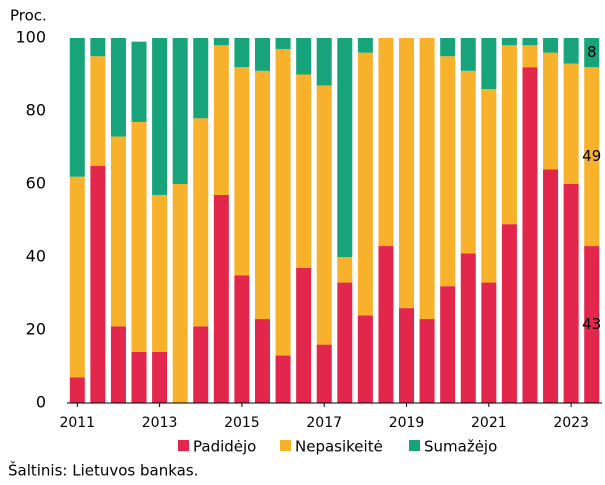 This screenshot has height=485, width=605. I want to click on y-tick-label: 0, so click(41, 402).